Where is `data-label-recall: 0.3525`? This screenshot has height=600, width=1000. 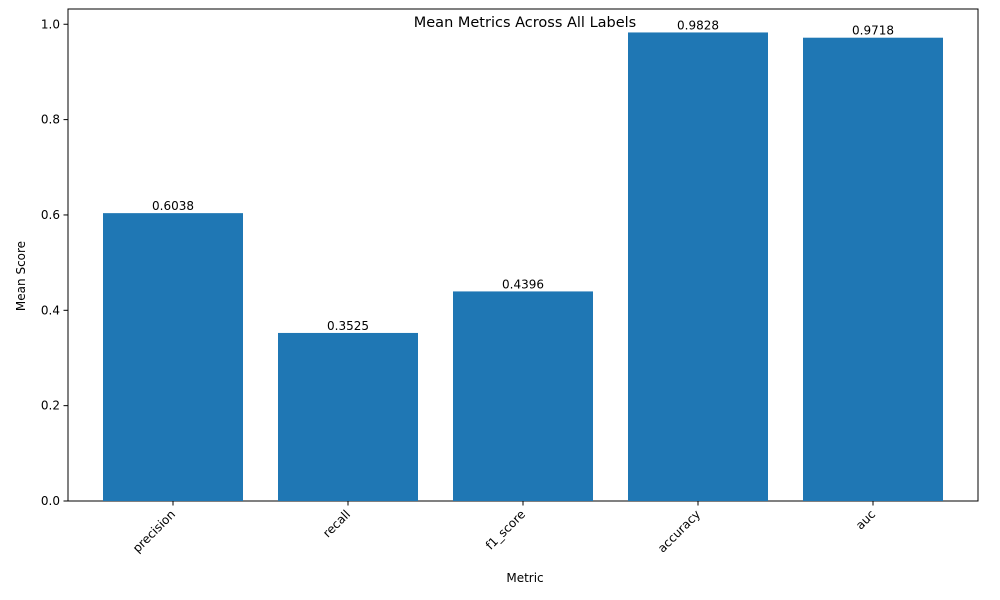
data-label-recall: 0.3525 is located at coordinates (348, 326).